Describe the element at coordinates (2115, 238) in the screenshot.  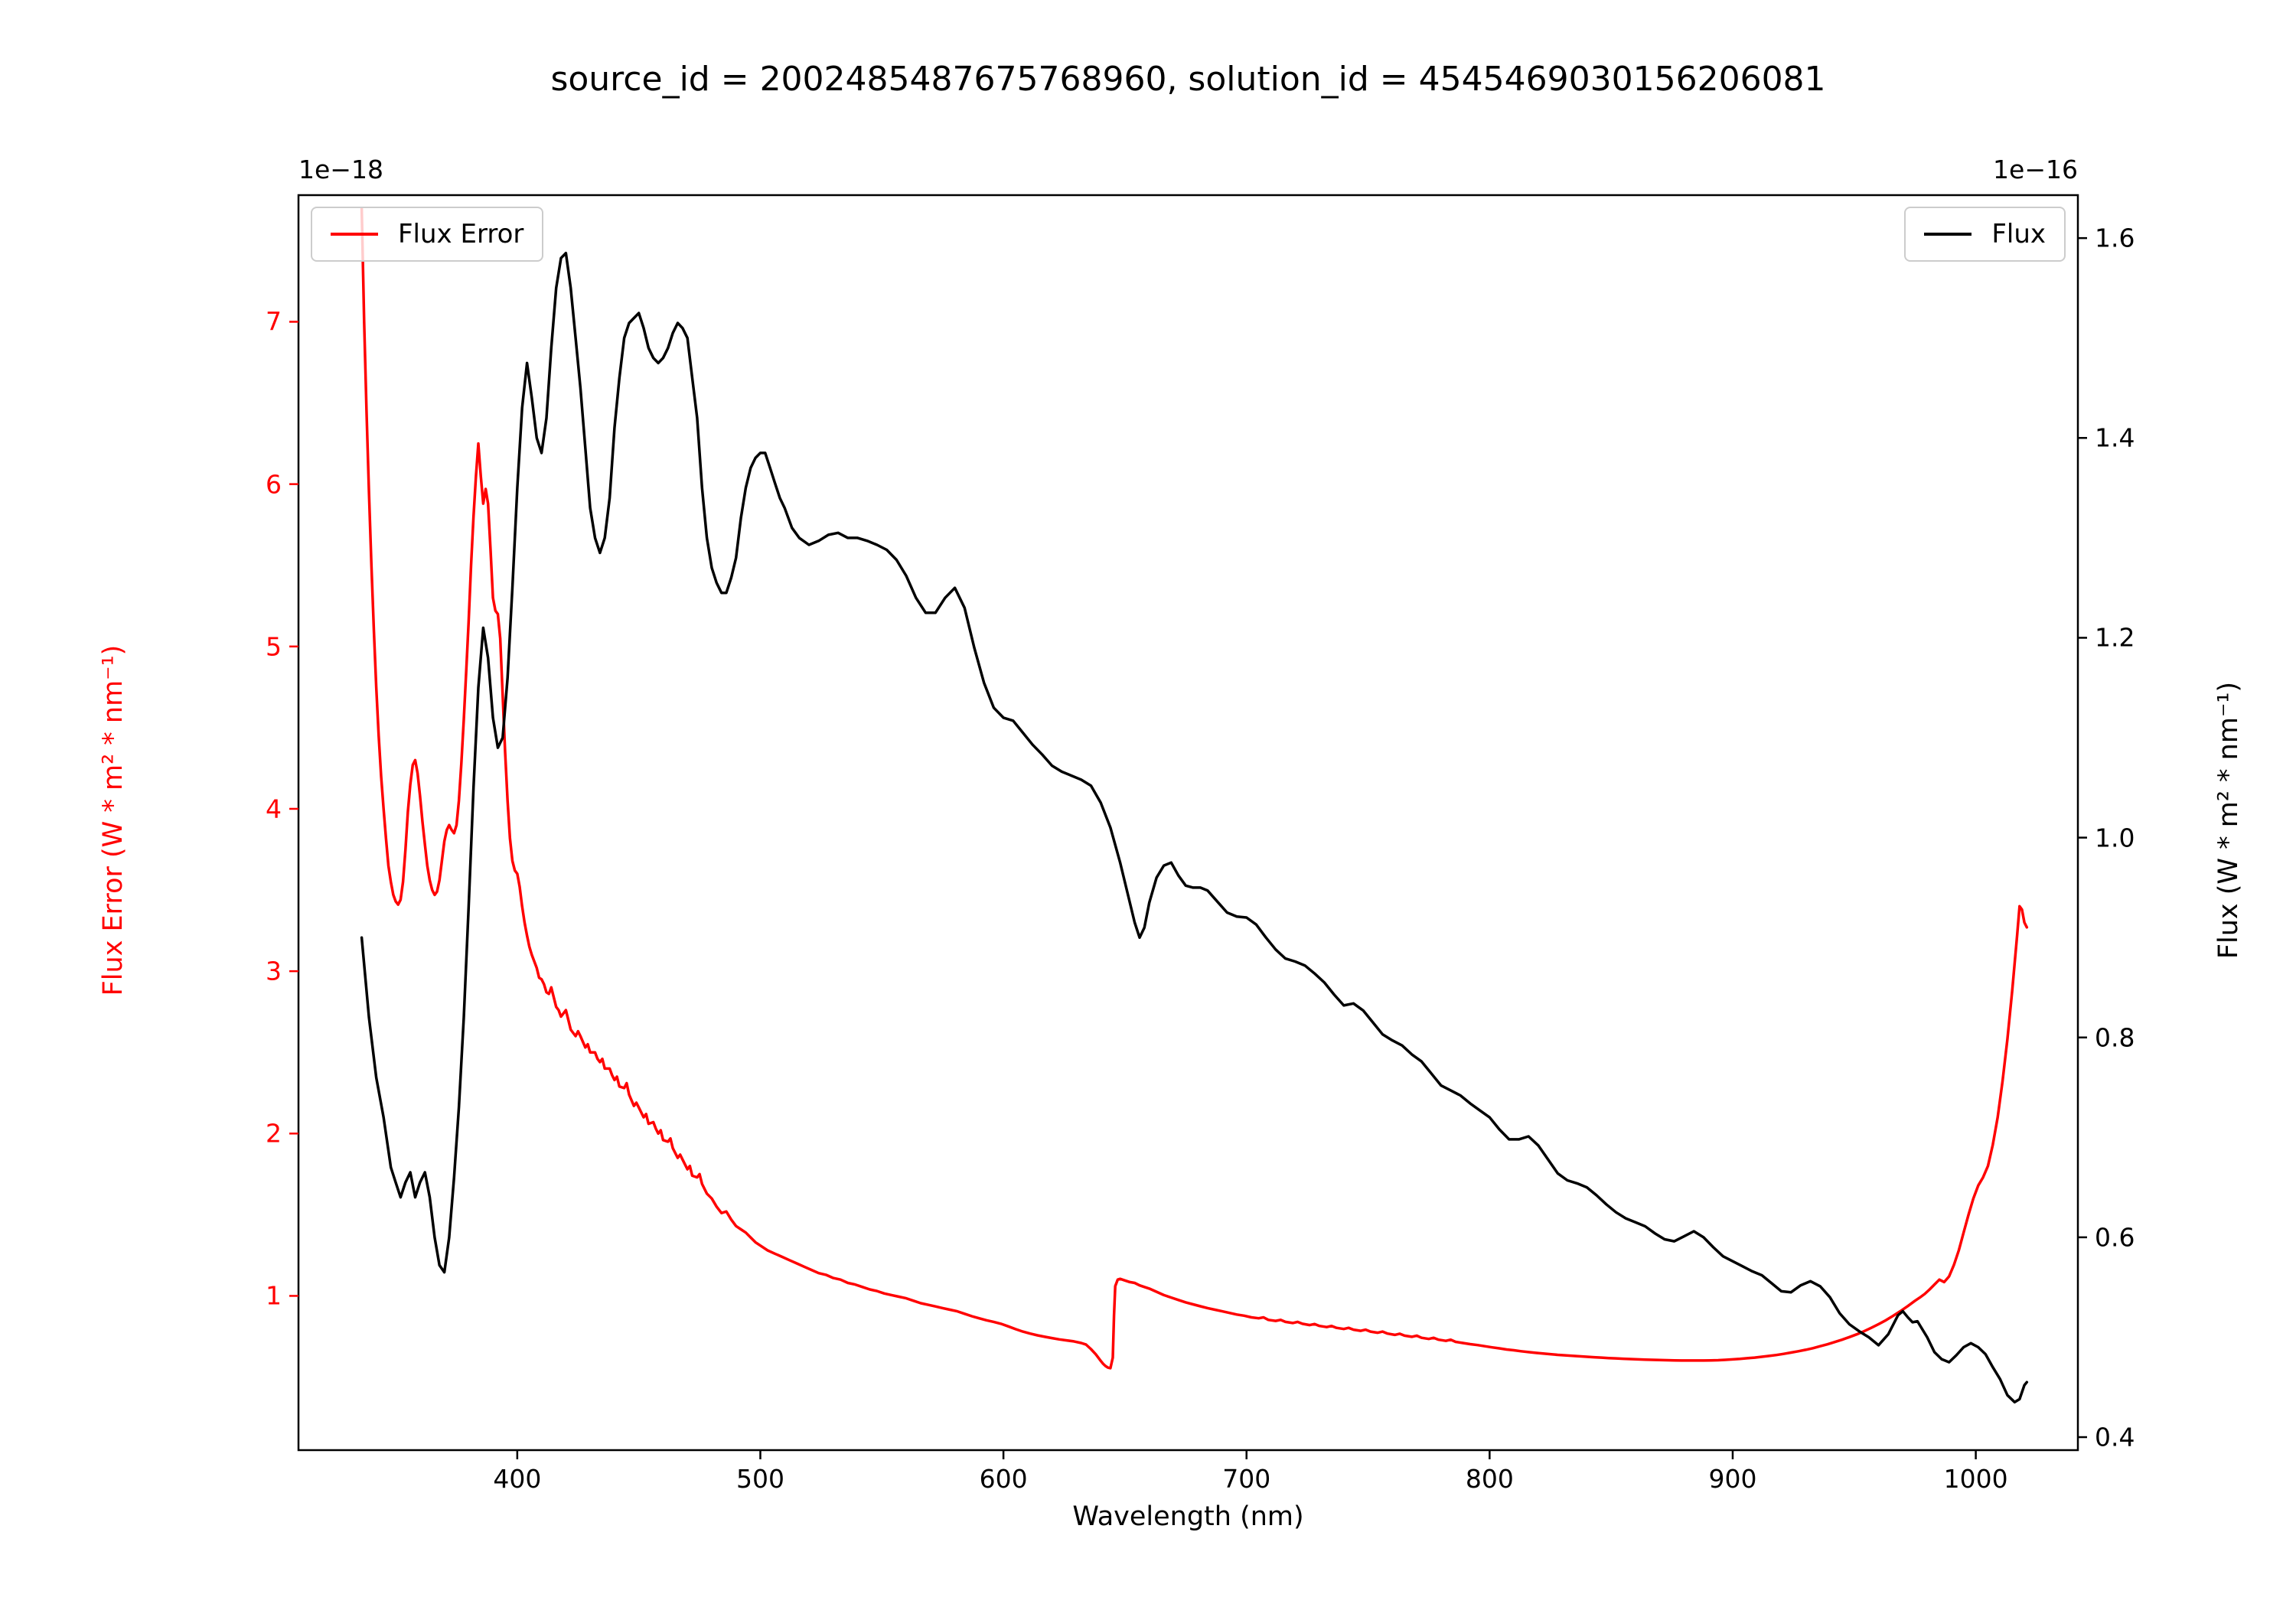
I see `right-y-tick-label: 1.6` at that location.